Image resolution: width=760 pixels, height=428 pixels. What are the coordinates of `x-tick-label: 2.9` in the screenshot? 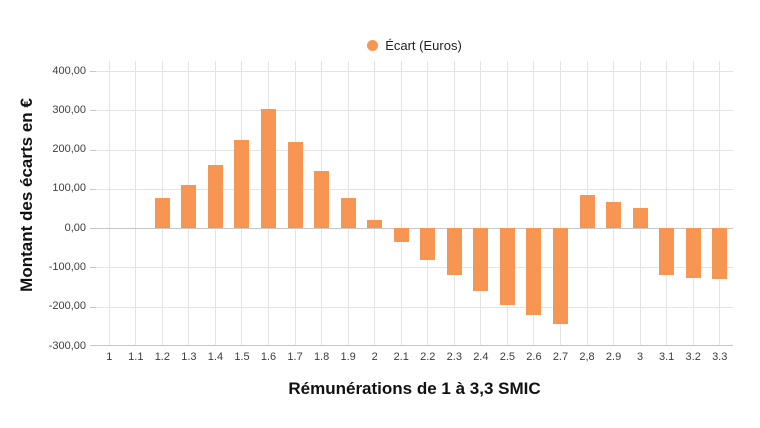 It's located at (613, 357).